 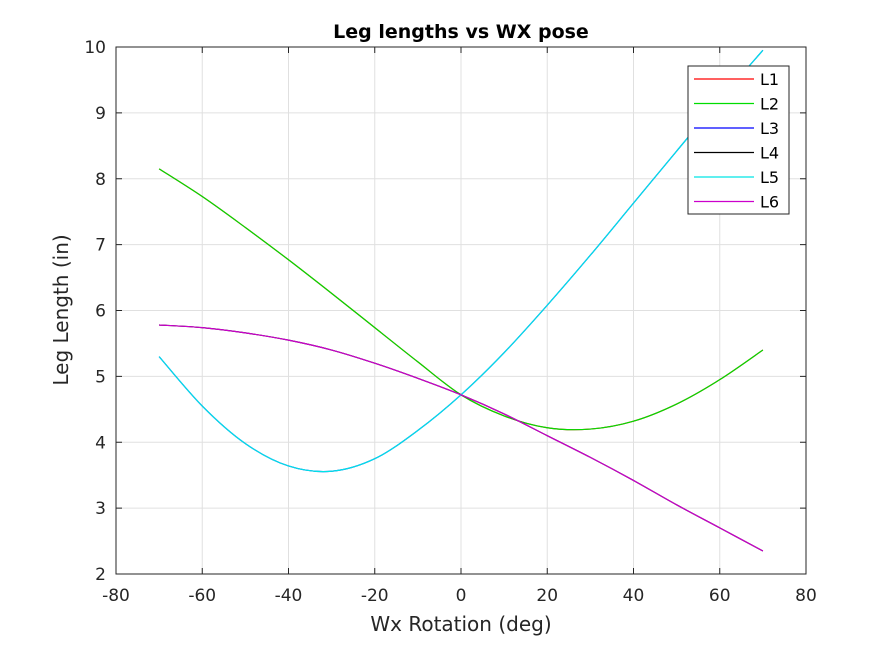 I want to click on y-tick-label: 10, so click(x=95, y=48).